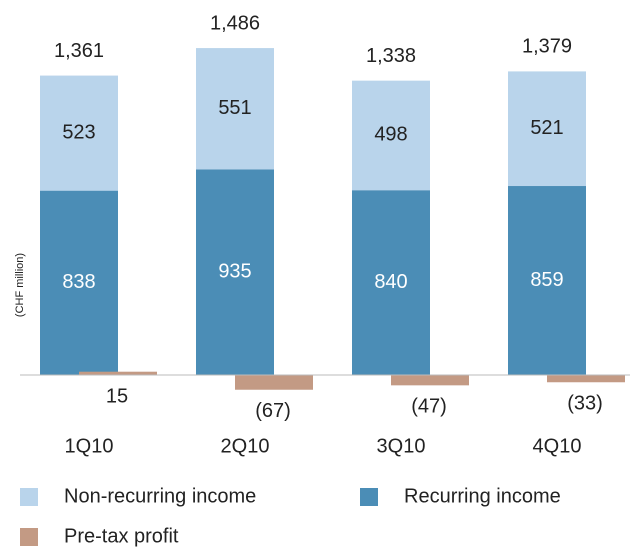  Describe the element at coordinates (401, 446) in the screenshot. I see `x-tick-label: 3Q10` at that location.